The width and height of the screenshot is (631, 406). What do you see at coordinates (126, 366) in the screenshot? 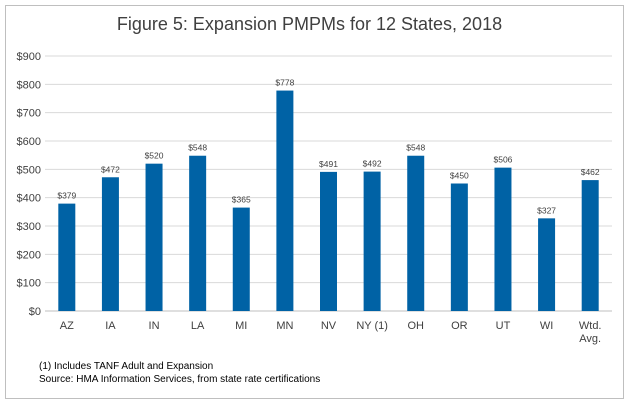
I see `footnote-1: (1) Includes TANF Adult and Expansion` at bounding box center [126, 366].